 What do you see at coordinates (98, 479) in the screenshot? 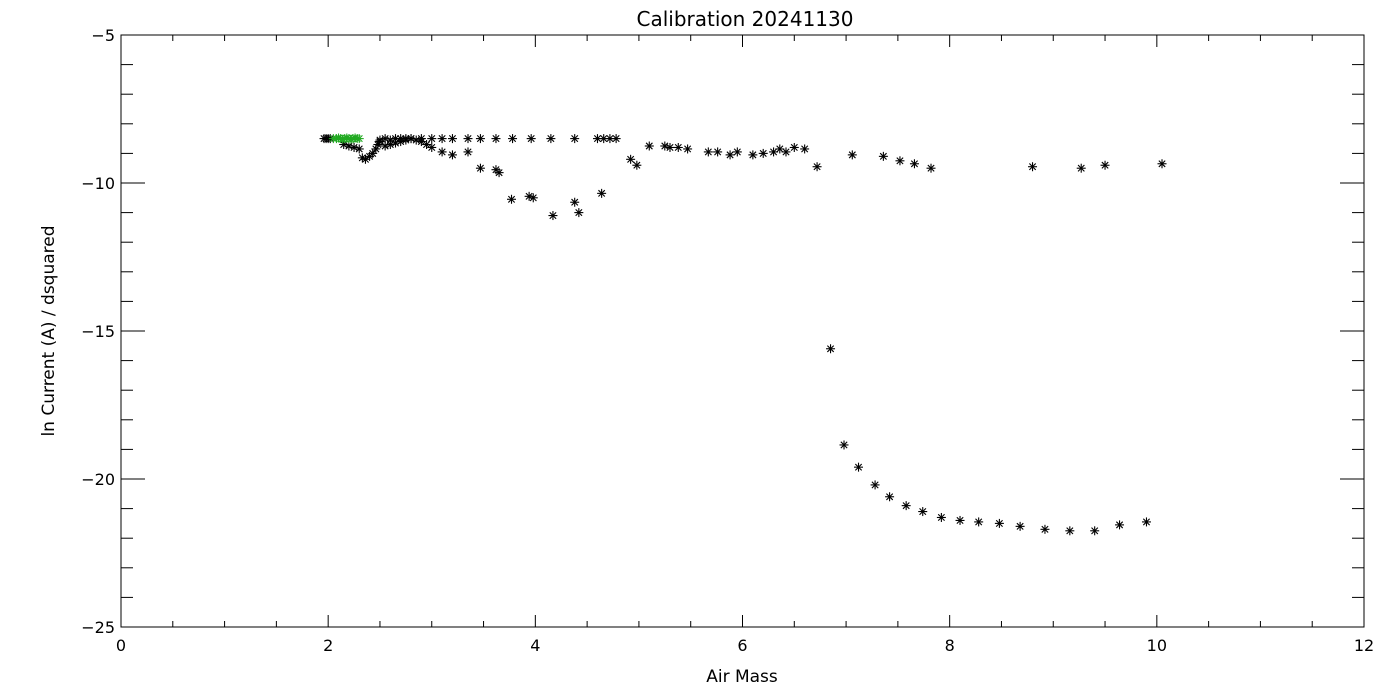
I see `y-tick-label: −20` at bounding box center [98, 479].